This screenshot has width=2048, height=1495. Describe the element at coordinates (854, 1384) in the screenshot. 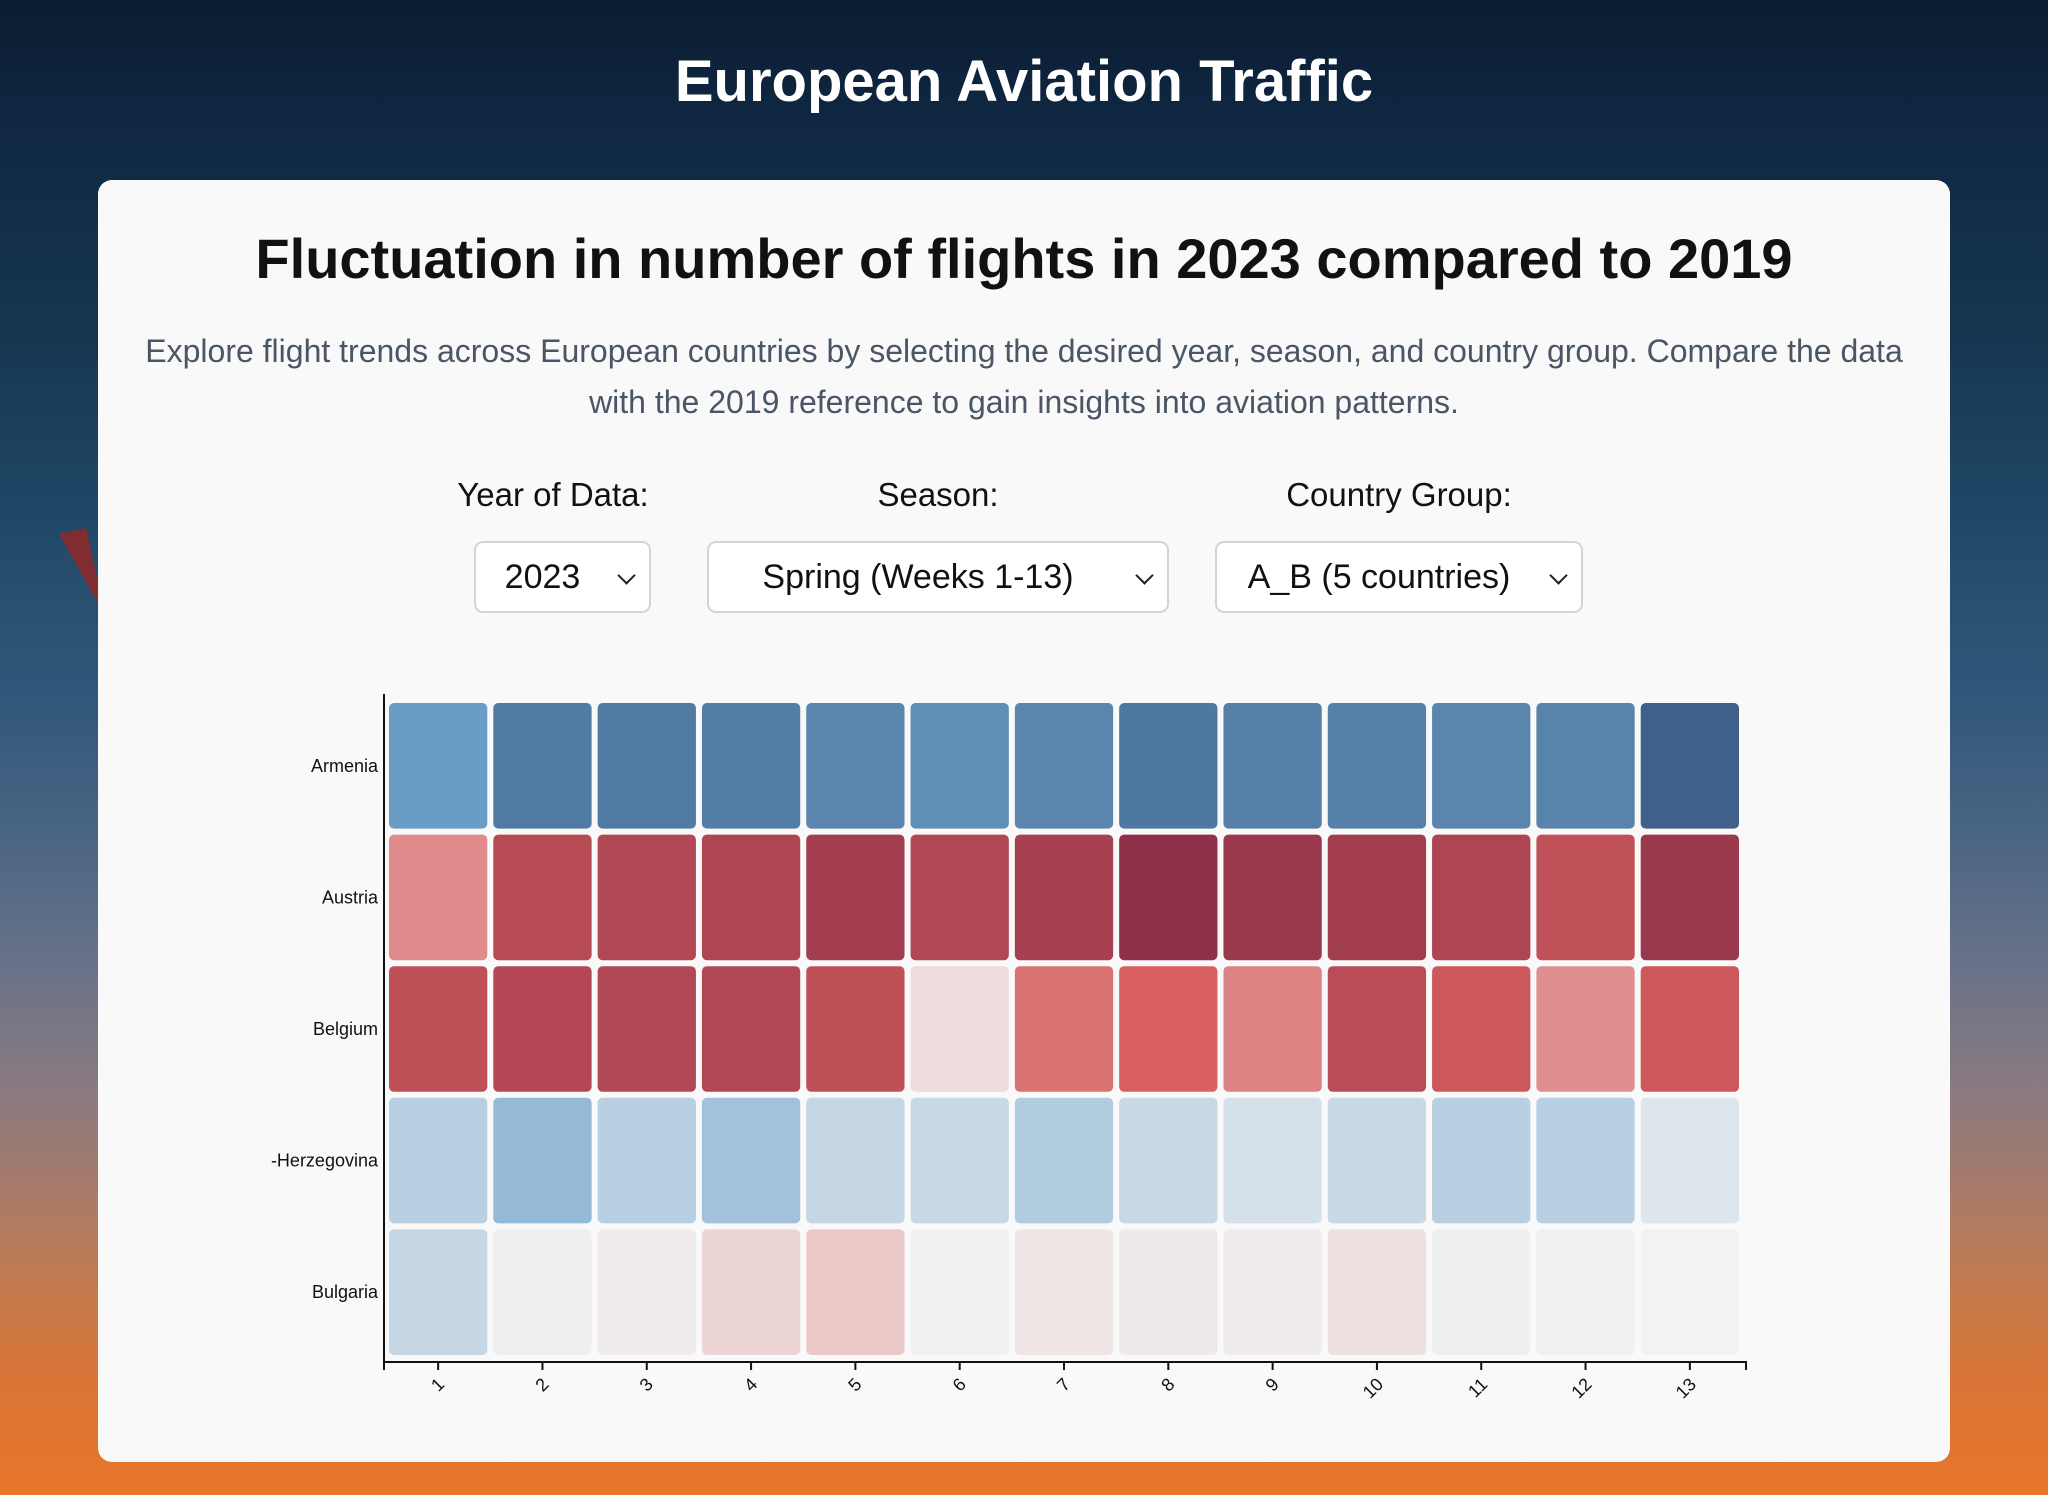

I see `x-tick-label: 5` at that location.